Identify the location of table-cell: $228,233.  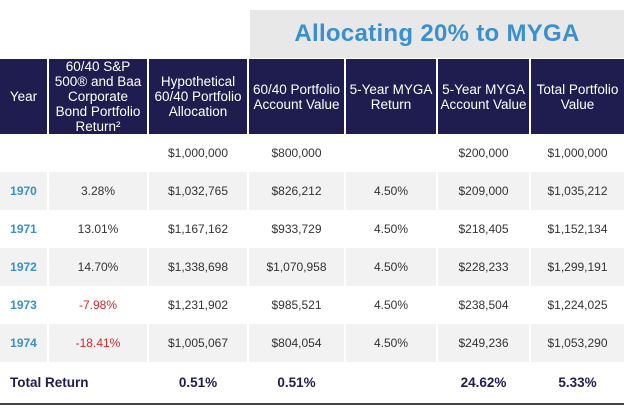
(483, 267).